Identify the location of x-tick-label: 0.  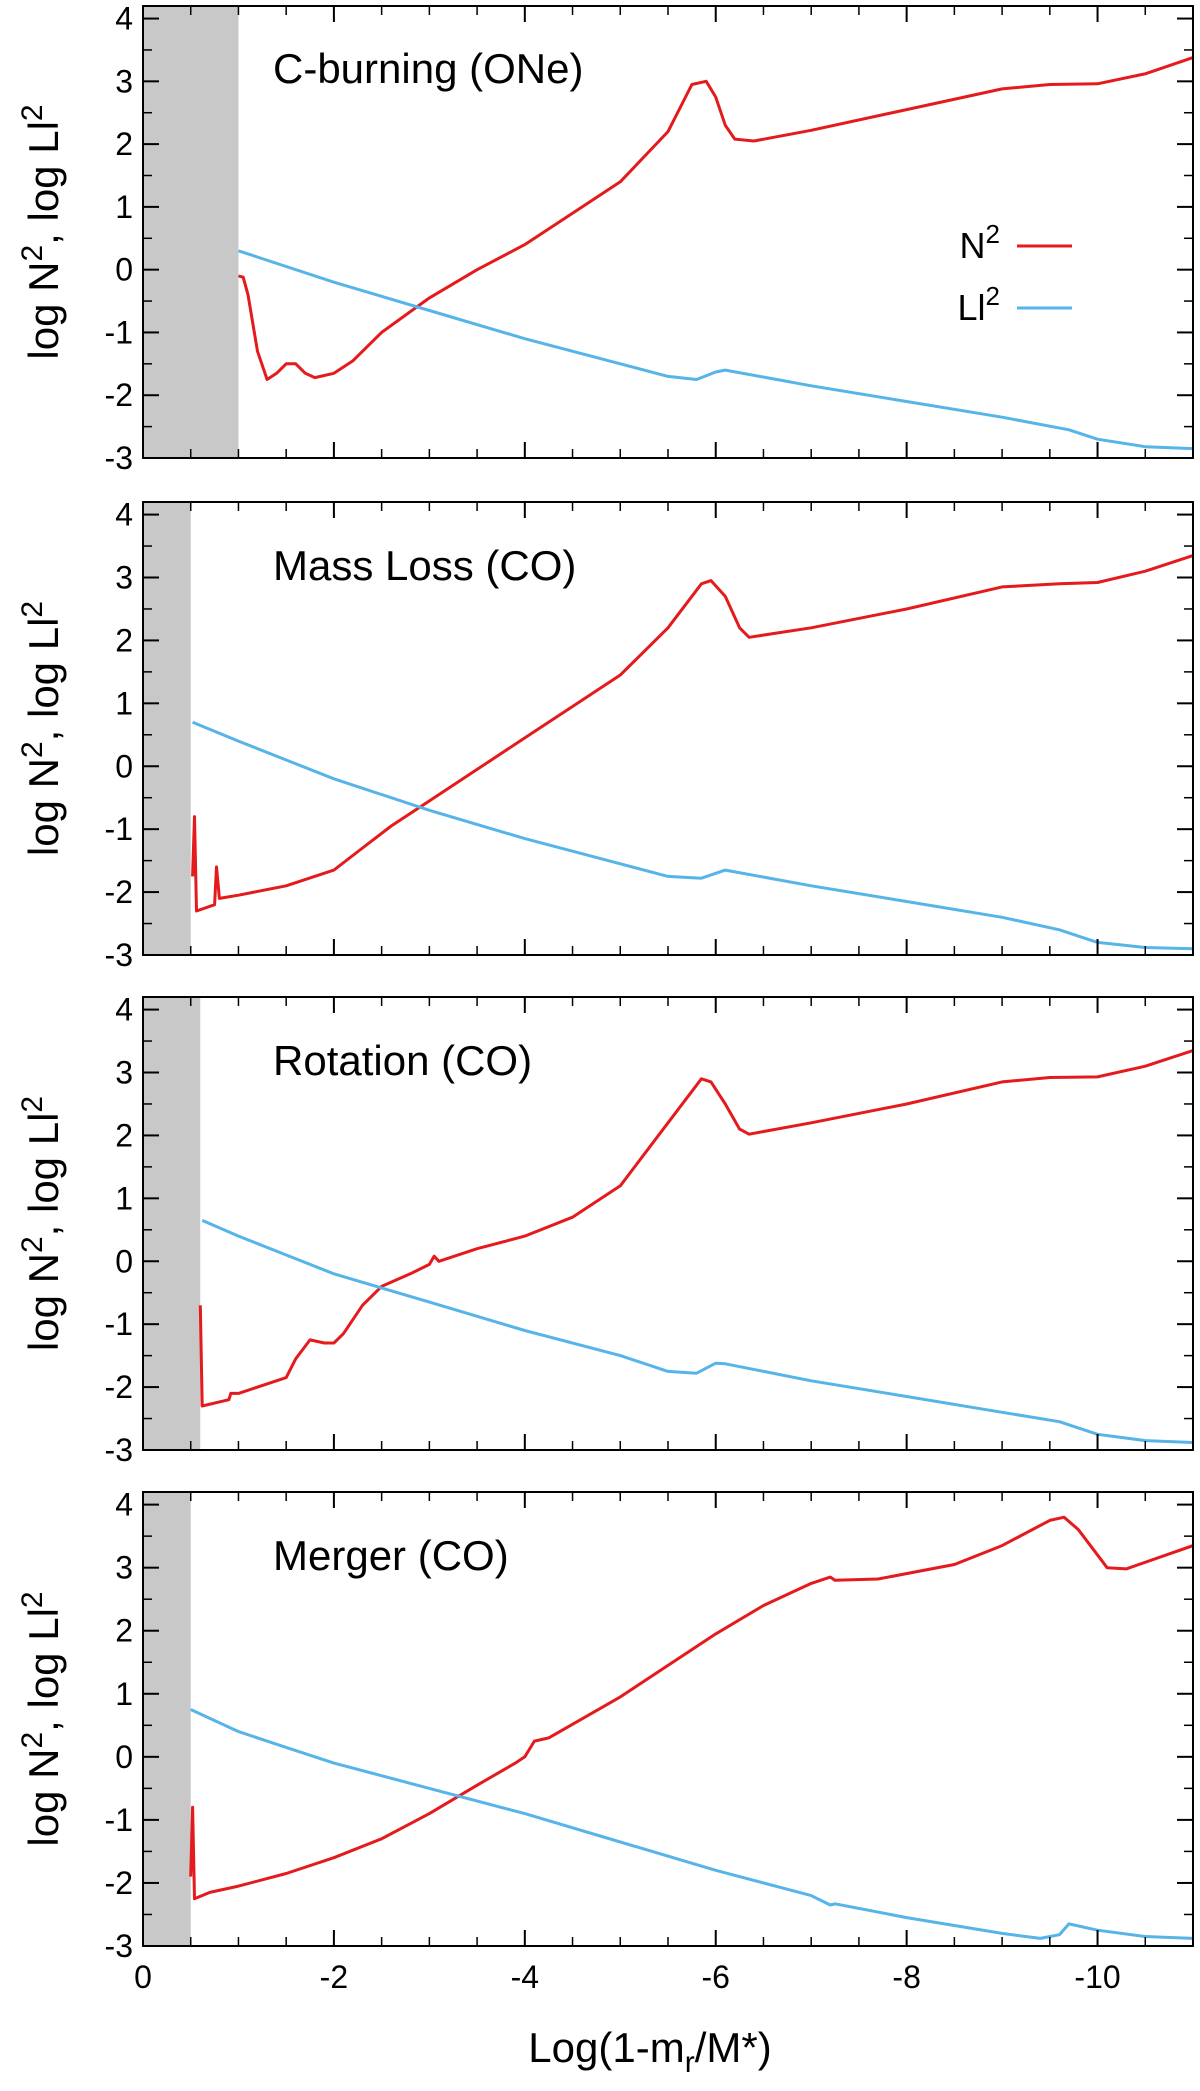
(143, 1977).